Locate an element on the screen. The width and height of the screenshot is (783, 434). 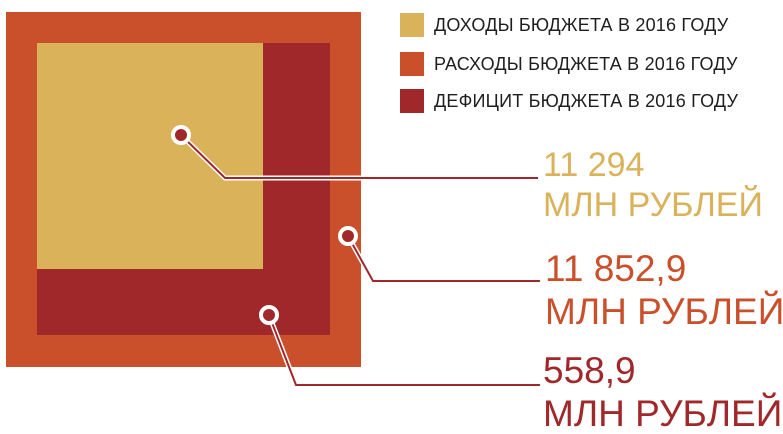
income-marker is located at coordinates (181, 135).